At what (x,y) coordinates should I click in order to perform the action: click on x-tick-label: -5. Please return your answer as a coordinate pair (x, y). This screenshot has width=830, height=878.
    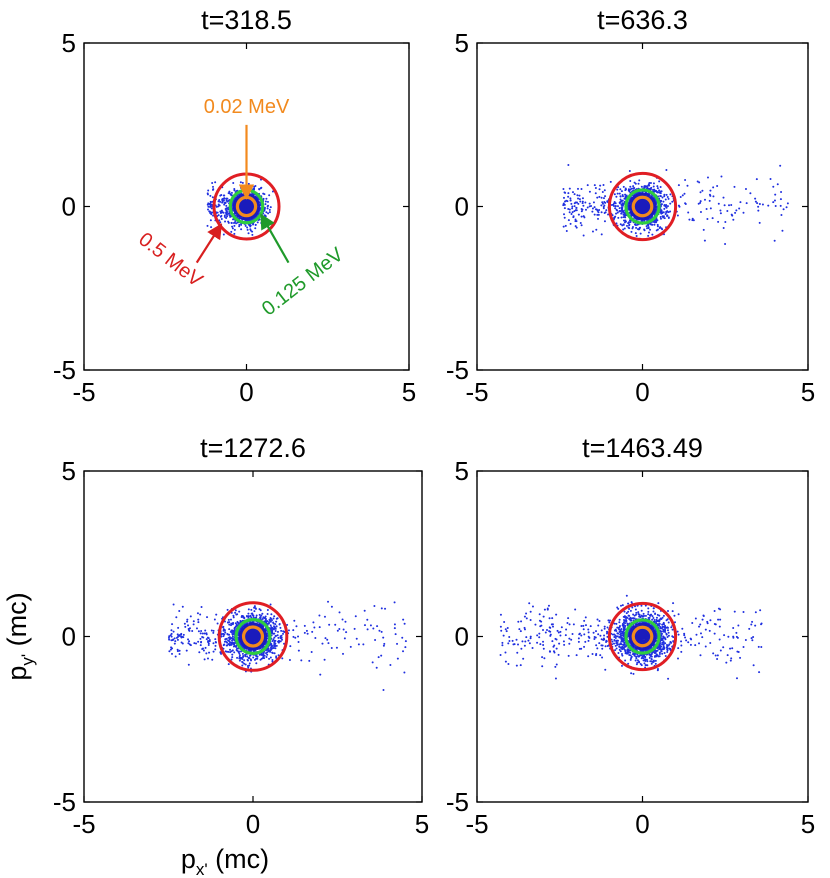
    Looking at the image, I should click on (83, 824).